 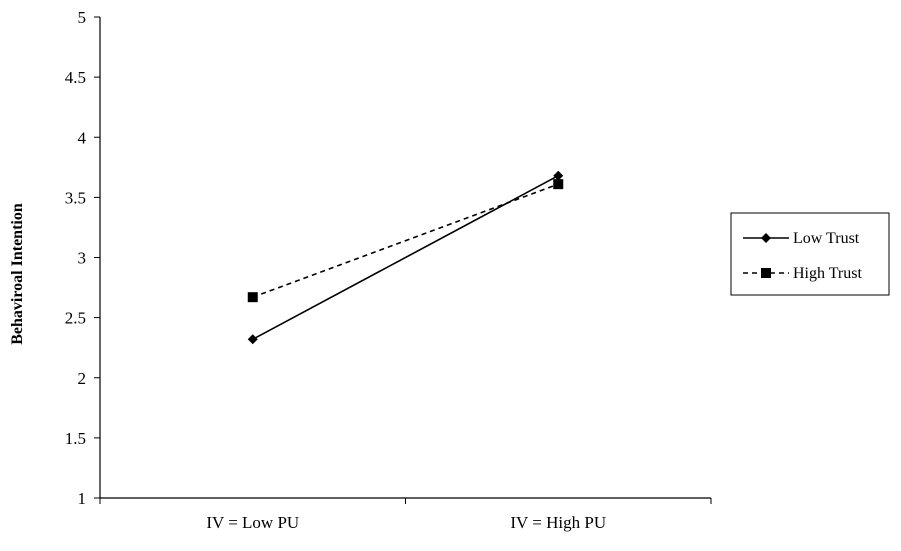 I want to click on legend-label: Low Trust, so click(x=826, y=238).